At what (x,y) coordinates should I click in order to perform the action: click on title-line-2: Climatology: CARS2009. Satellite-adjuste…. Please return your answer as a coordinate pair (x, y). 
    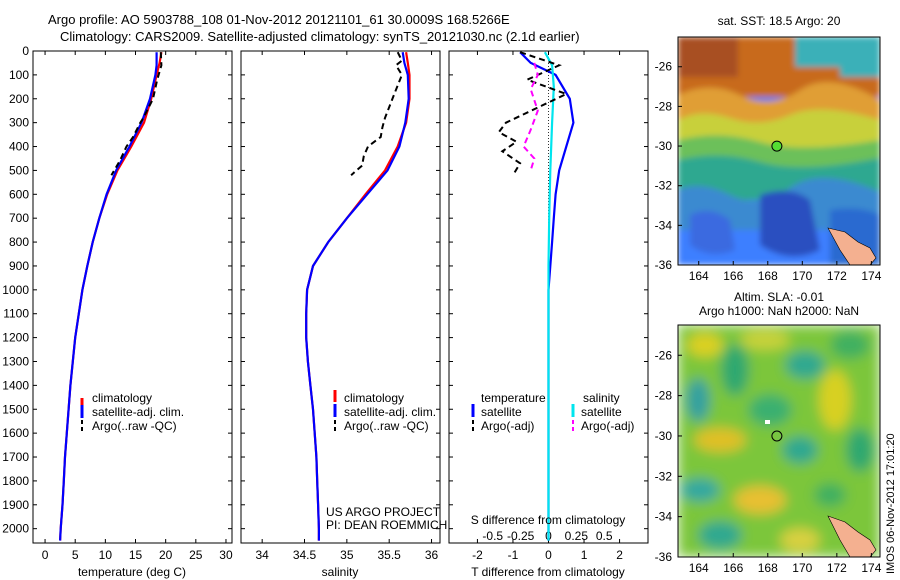
    Looking at the image, I should click on (320, 36).